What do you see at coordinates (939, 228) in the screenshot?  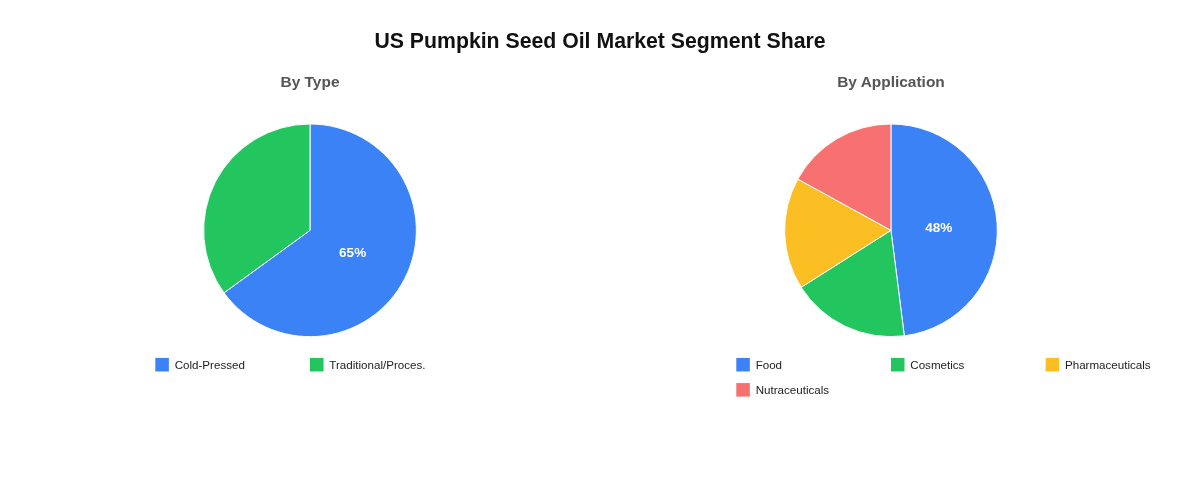 I see `data-label: 48%` at bounding box center [939, 228].